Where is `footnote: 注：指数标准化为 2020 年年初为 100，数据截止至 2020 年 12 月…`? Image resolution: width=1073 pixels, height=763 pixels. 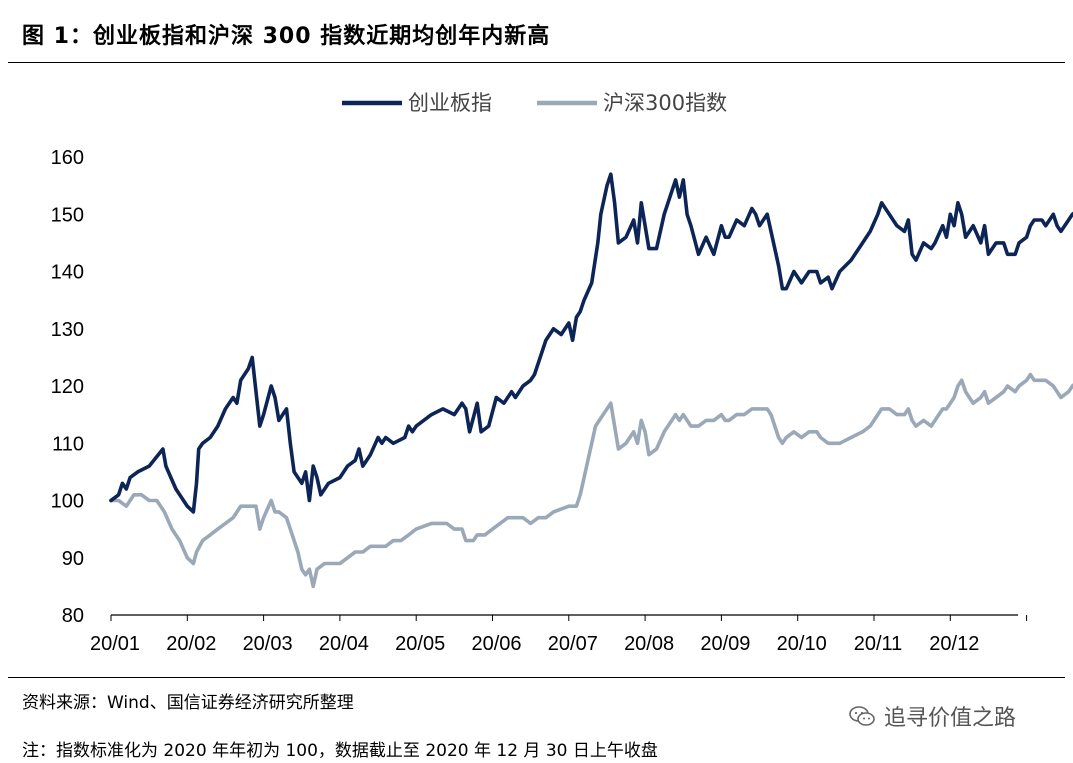
footnote: 注：指数标准化为 2020 年年初为 100，数据截止至 2020 年 12 月… is located at coordinates (340, 751).